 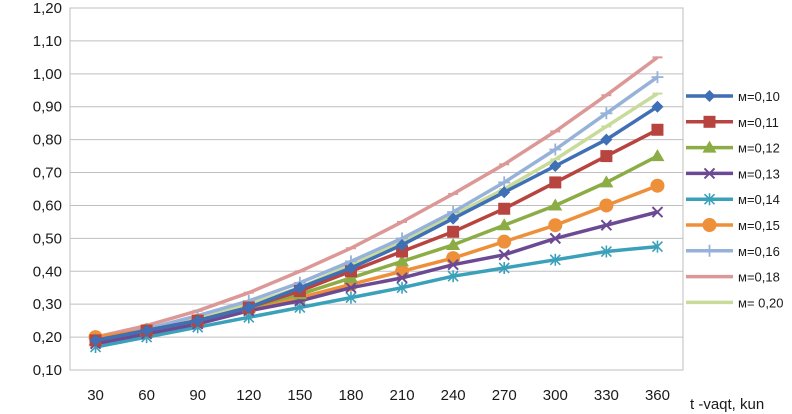 I want to click on legend-label: м=0,16, so click(x=759, y=251).